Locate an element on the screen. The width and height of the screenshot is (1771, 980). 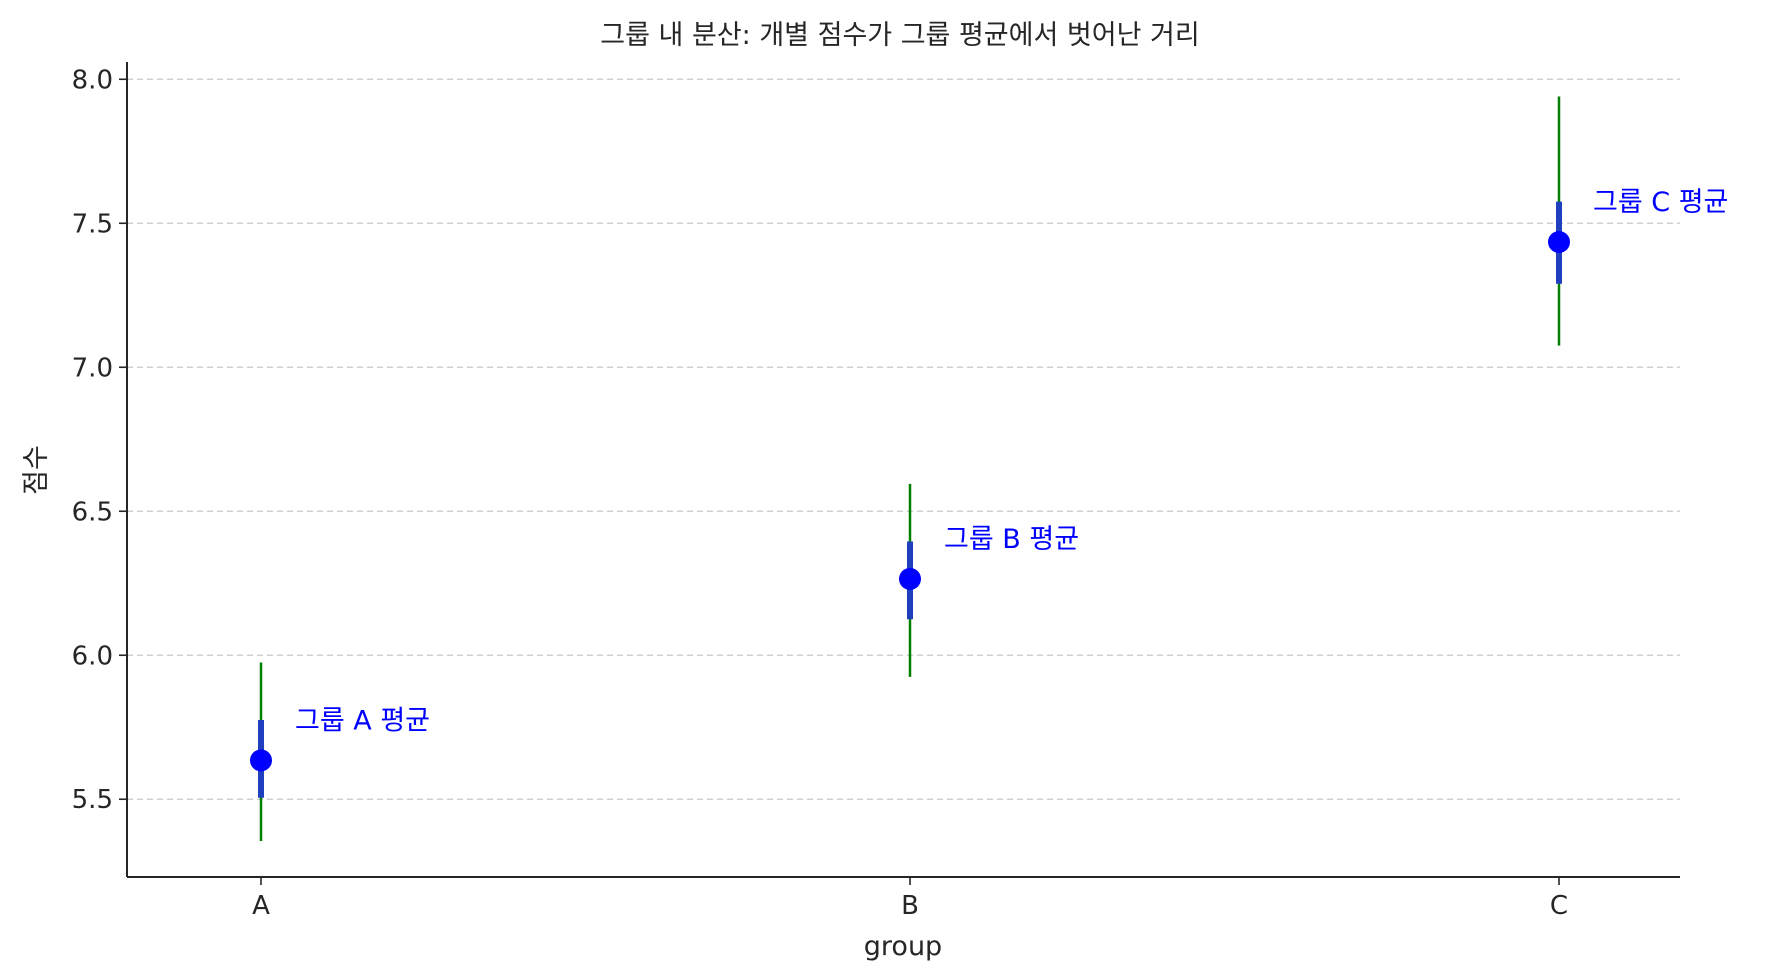
x-tick-label: C is located at coordinates (1559, 906).